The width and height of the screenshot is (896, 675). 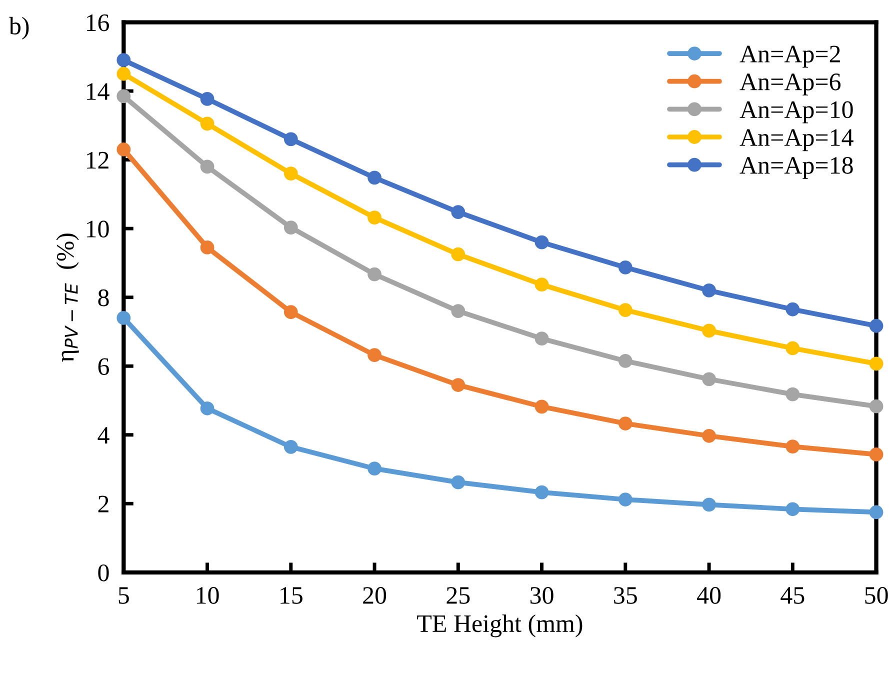 I want to click on x-tick-label: 10, so click(x=207, y=595).